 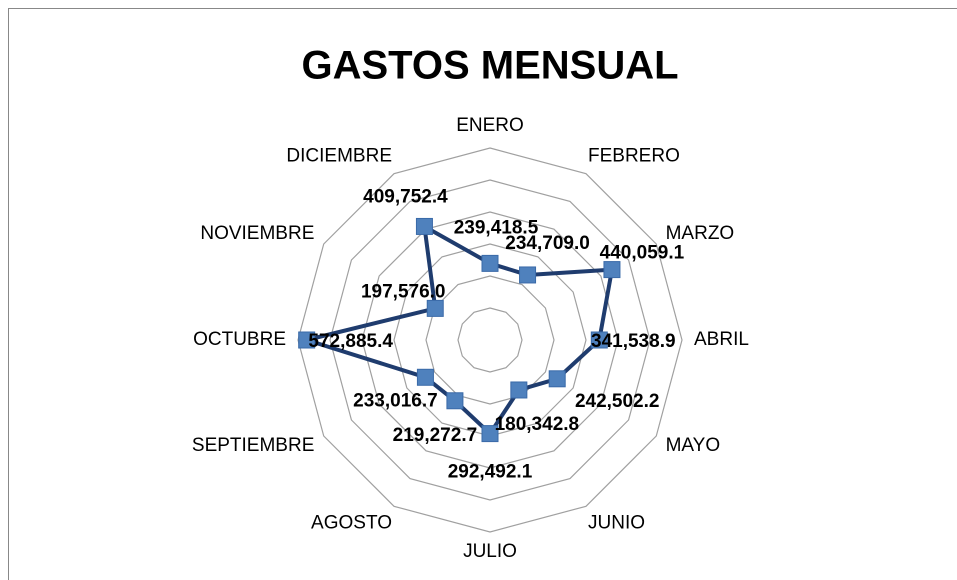 What do you see at coordinates (403, 291) in the screenshot?
I see `data-label: 197,576.0` at bounding box center [403, 291].